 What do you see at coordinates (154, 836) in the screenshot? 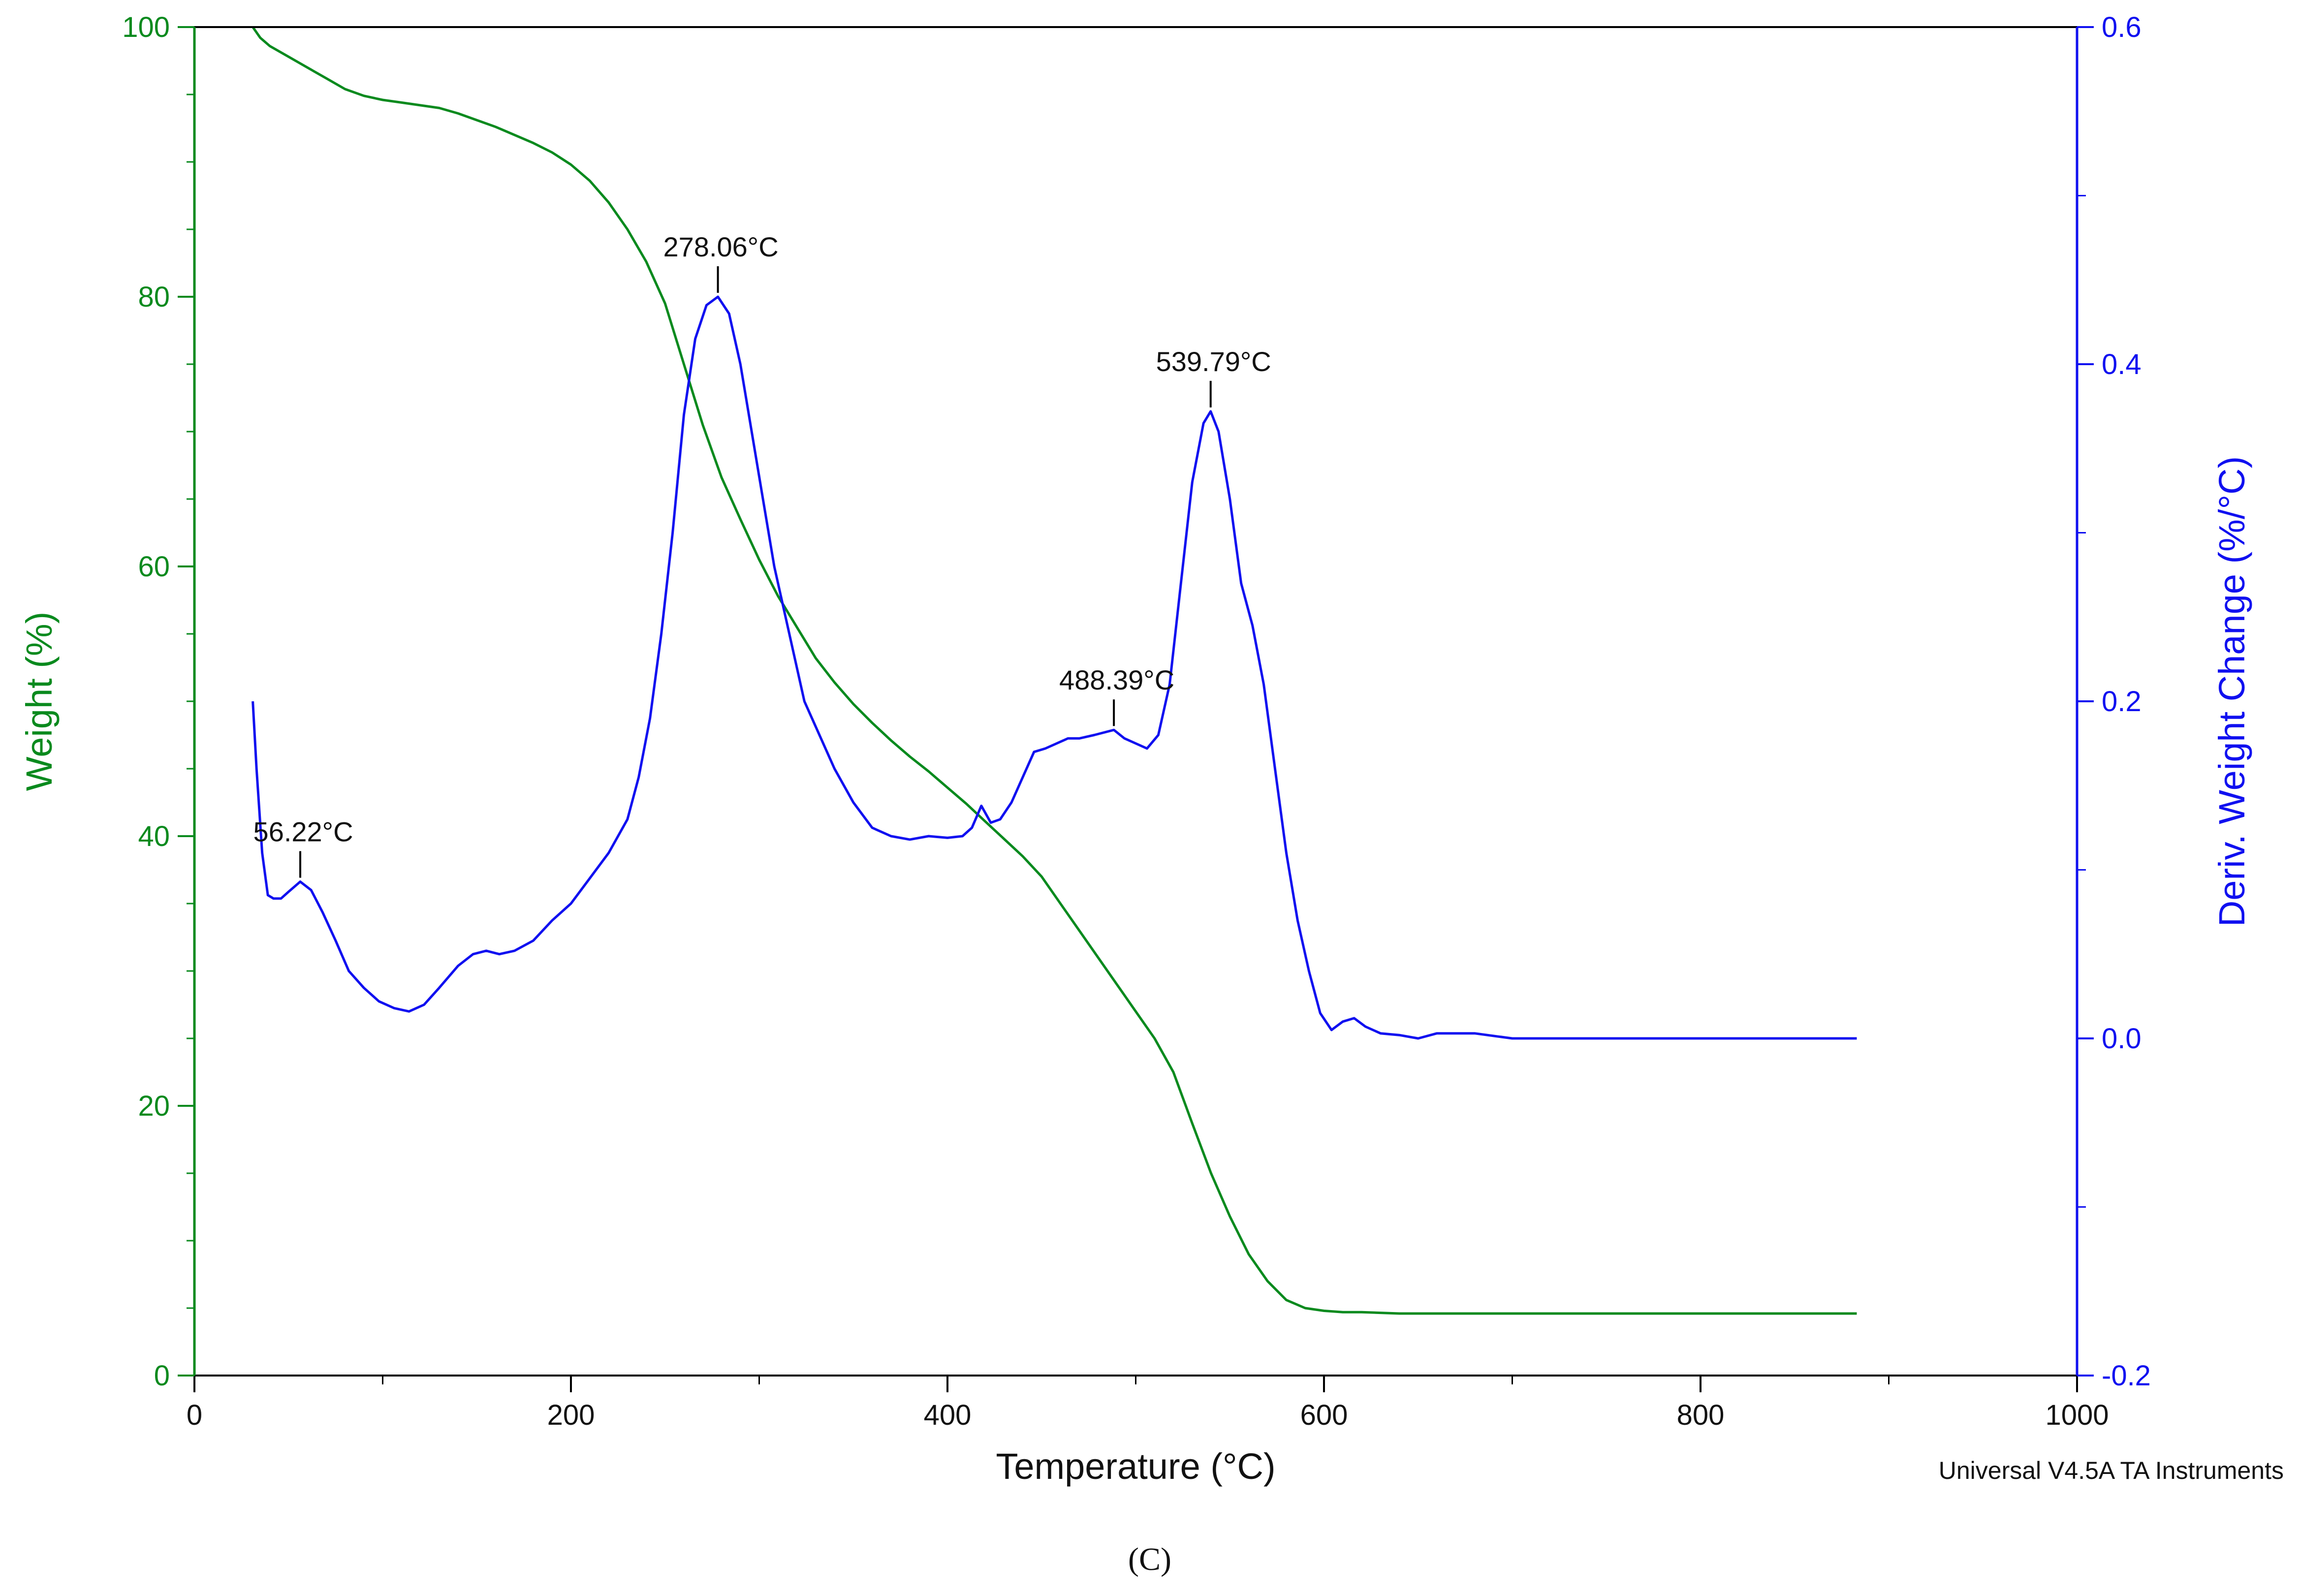
I see `y-left-tick-label: 40` at bounding box center [154, 836].